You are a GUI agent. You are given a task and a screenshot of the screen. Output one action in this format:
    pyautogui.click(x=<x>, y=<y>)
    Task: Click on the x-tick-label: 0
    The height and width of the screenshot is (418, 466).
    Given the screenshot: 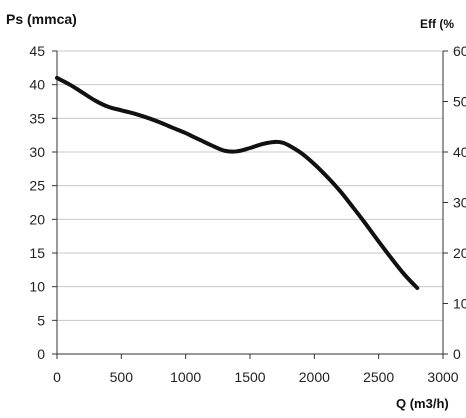 What is the action you would take?
    pyautogui.click(x=57, y=377)
    